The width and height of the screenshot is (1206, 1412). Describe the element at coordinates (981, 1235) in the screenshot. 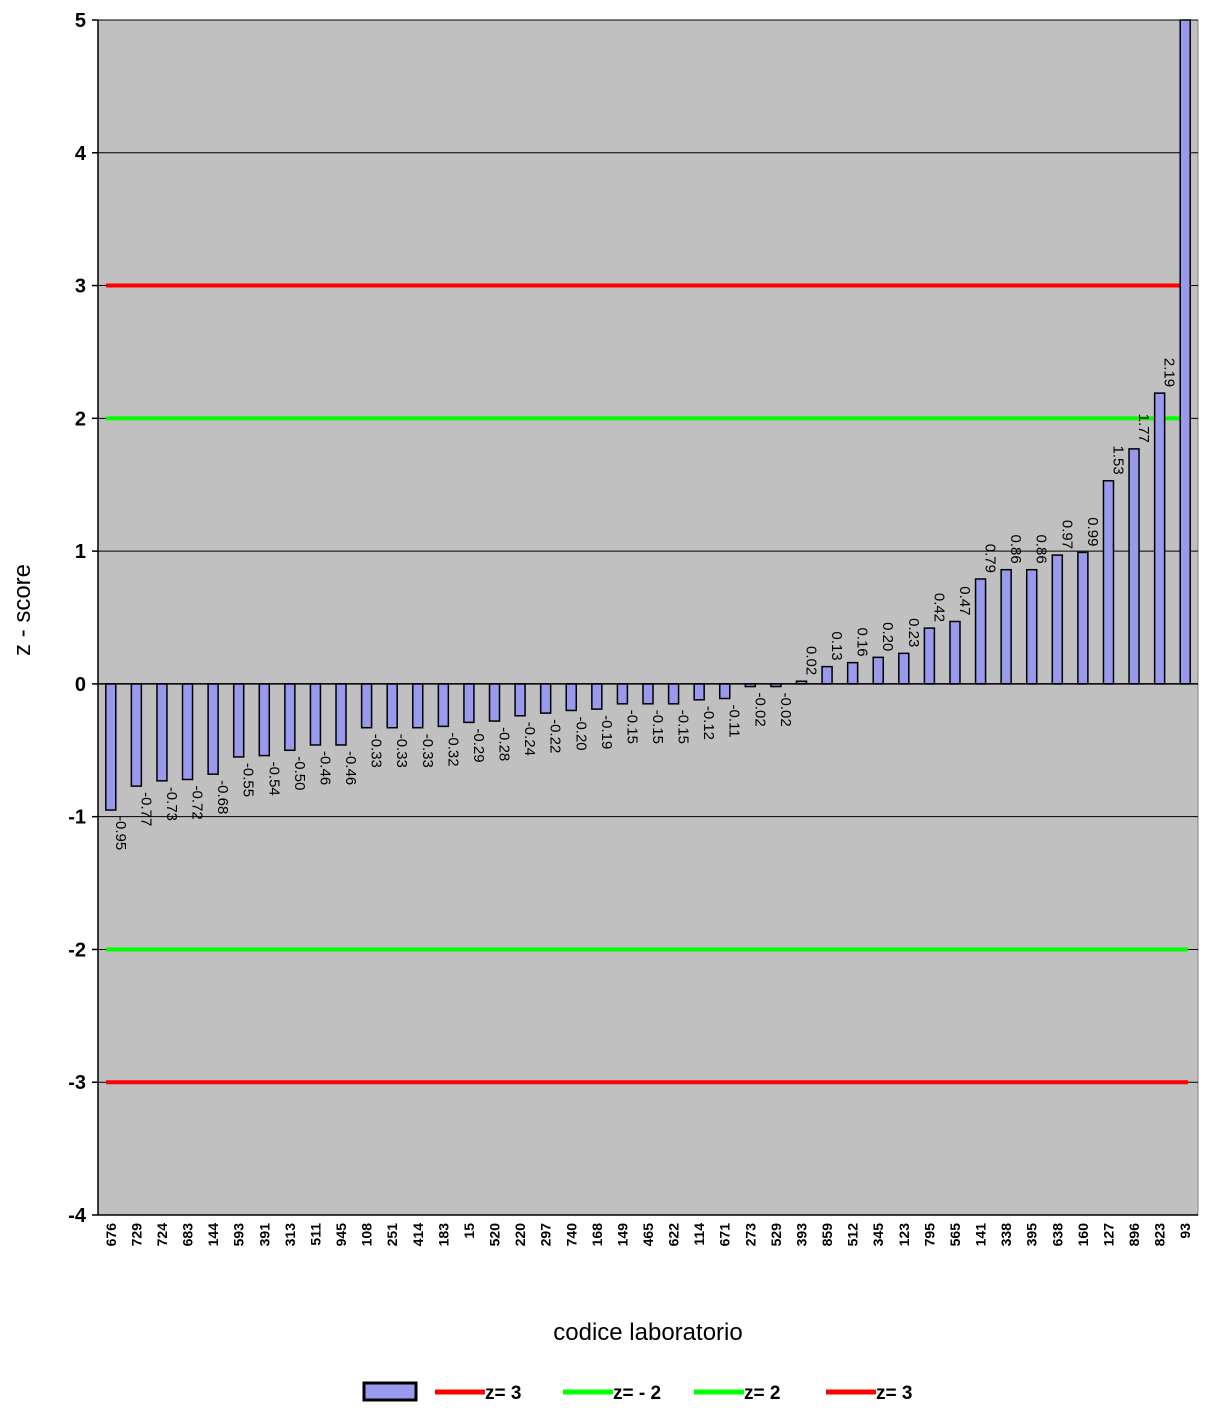

I see `x-tick-label: 141` at that location.